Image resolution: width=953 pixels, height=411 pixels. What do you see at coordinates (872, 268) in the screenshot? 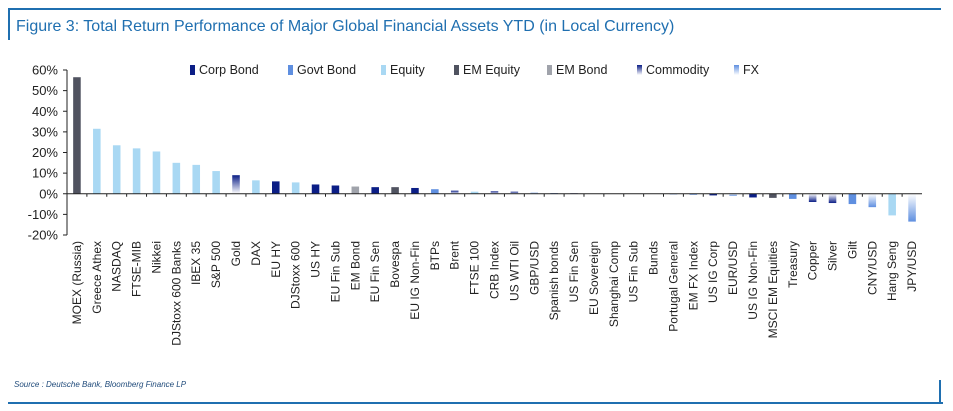
I see `x-tick-label: CNY/USD` at bounding box center [872, 268].